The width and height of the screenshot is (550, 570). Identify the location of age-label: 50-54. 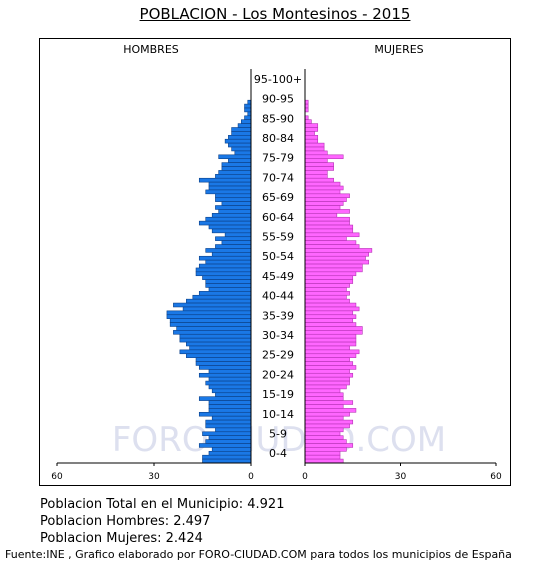
(278, 256).